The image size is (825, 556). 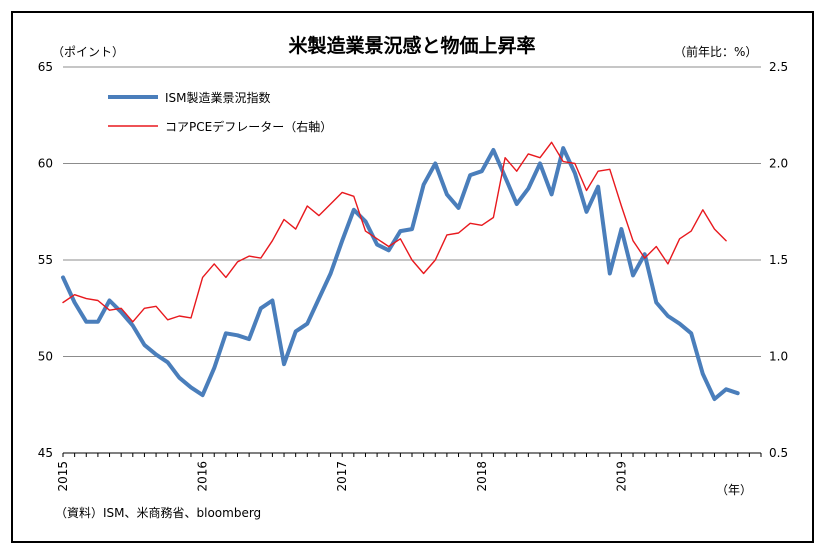 I want to click on left-axis-tick-labels: 45 50 55 60 65, so click(x=45, y=260).